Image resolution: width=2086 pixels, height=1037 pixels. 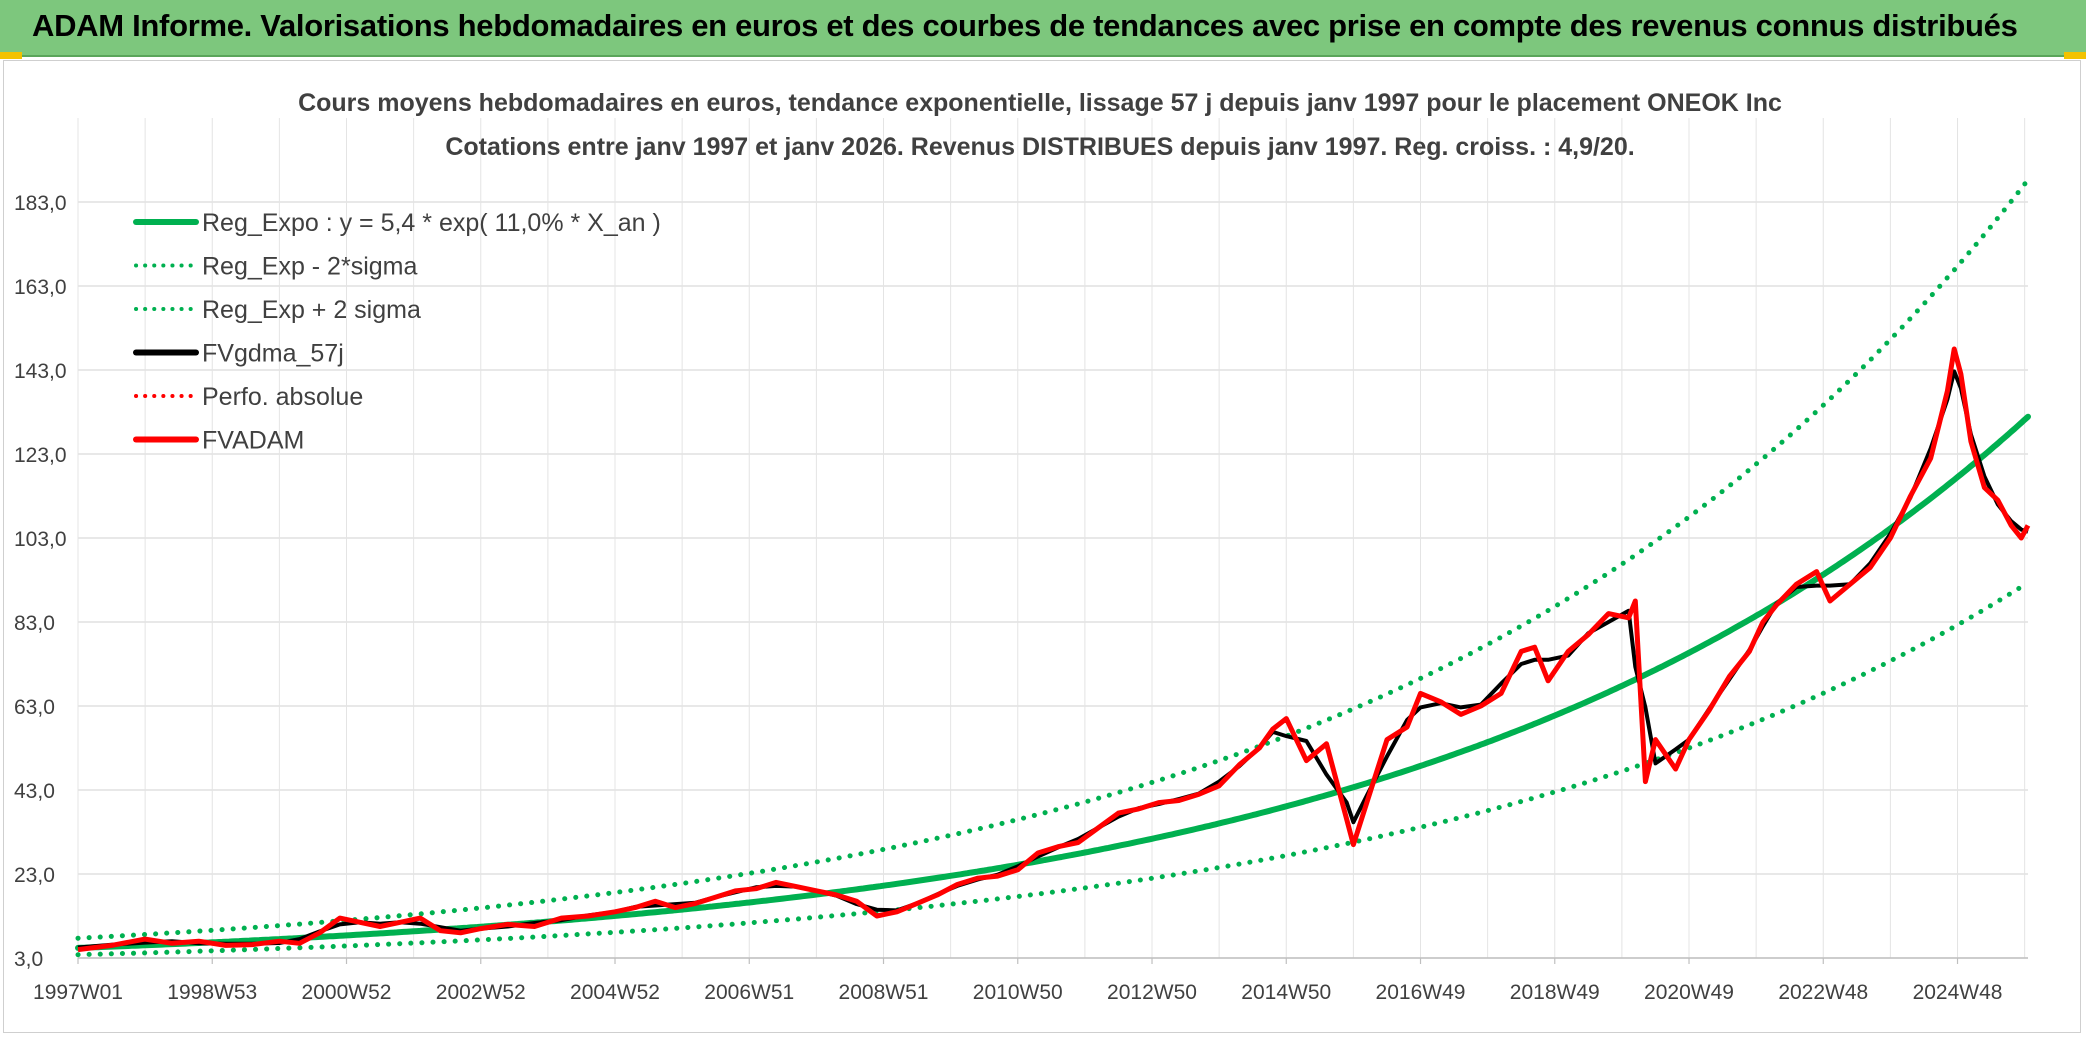 What do you see at coordinates (1958, 992) in the screenshot?
I see `x-tick-label: 2024W48` at bounding box center [1958, 992].